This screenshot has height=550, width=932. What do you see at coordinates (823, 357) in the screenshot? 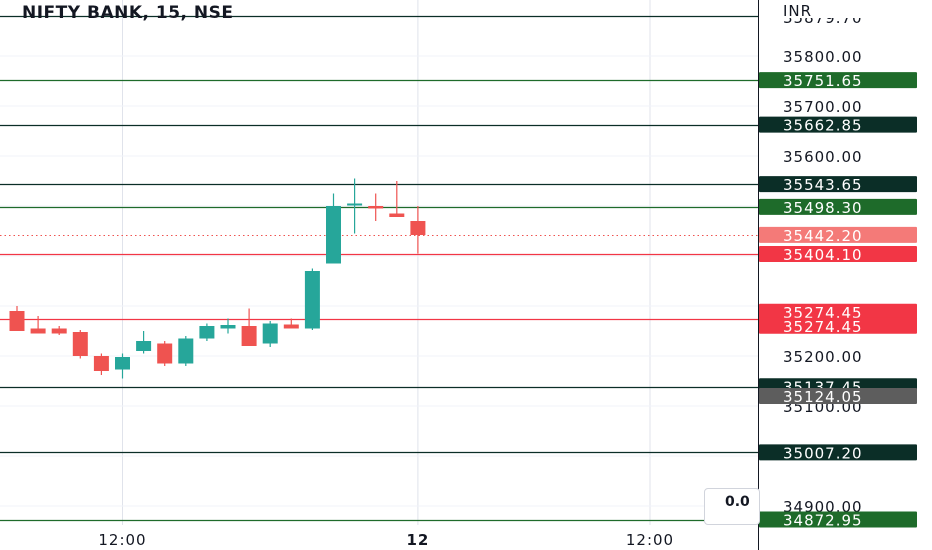
I see `price-tick-label-3: 35200.00` at bounding box center [823, 357].